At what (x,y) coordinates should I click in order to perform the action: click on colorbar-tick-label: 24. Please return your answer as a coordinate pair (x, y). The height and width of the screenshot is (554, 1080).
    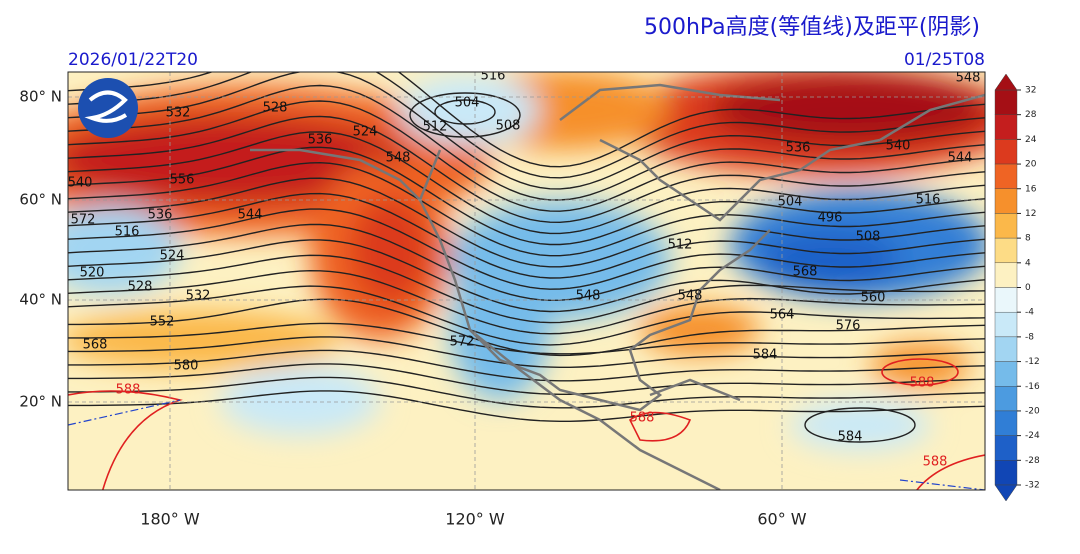
    Looking at the image, I should click on (1031, 140).